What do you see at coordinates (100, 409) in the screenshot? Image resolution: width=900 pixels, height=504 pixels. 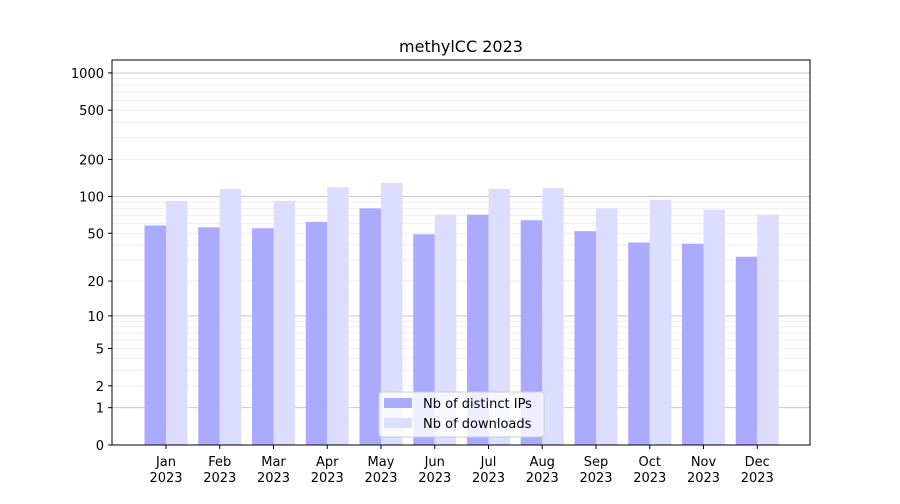 I see `y-tick-label: 1` at bounding box center [100, 409].